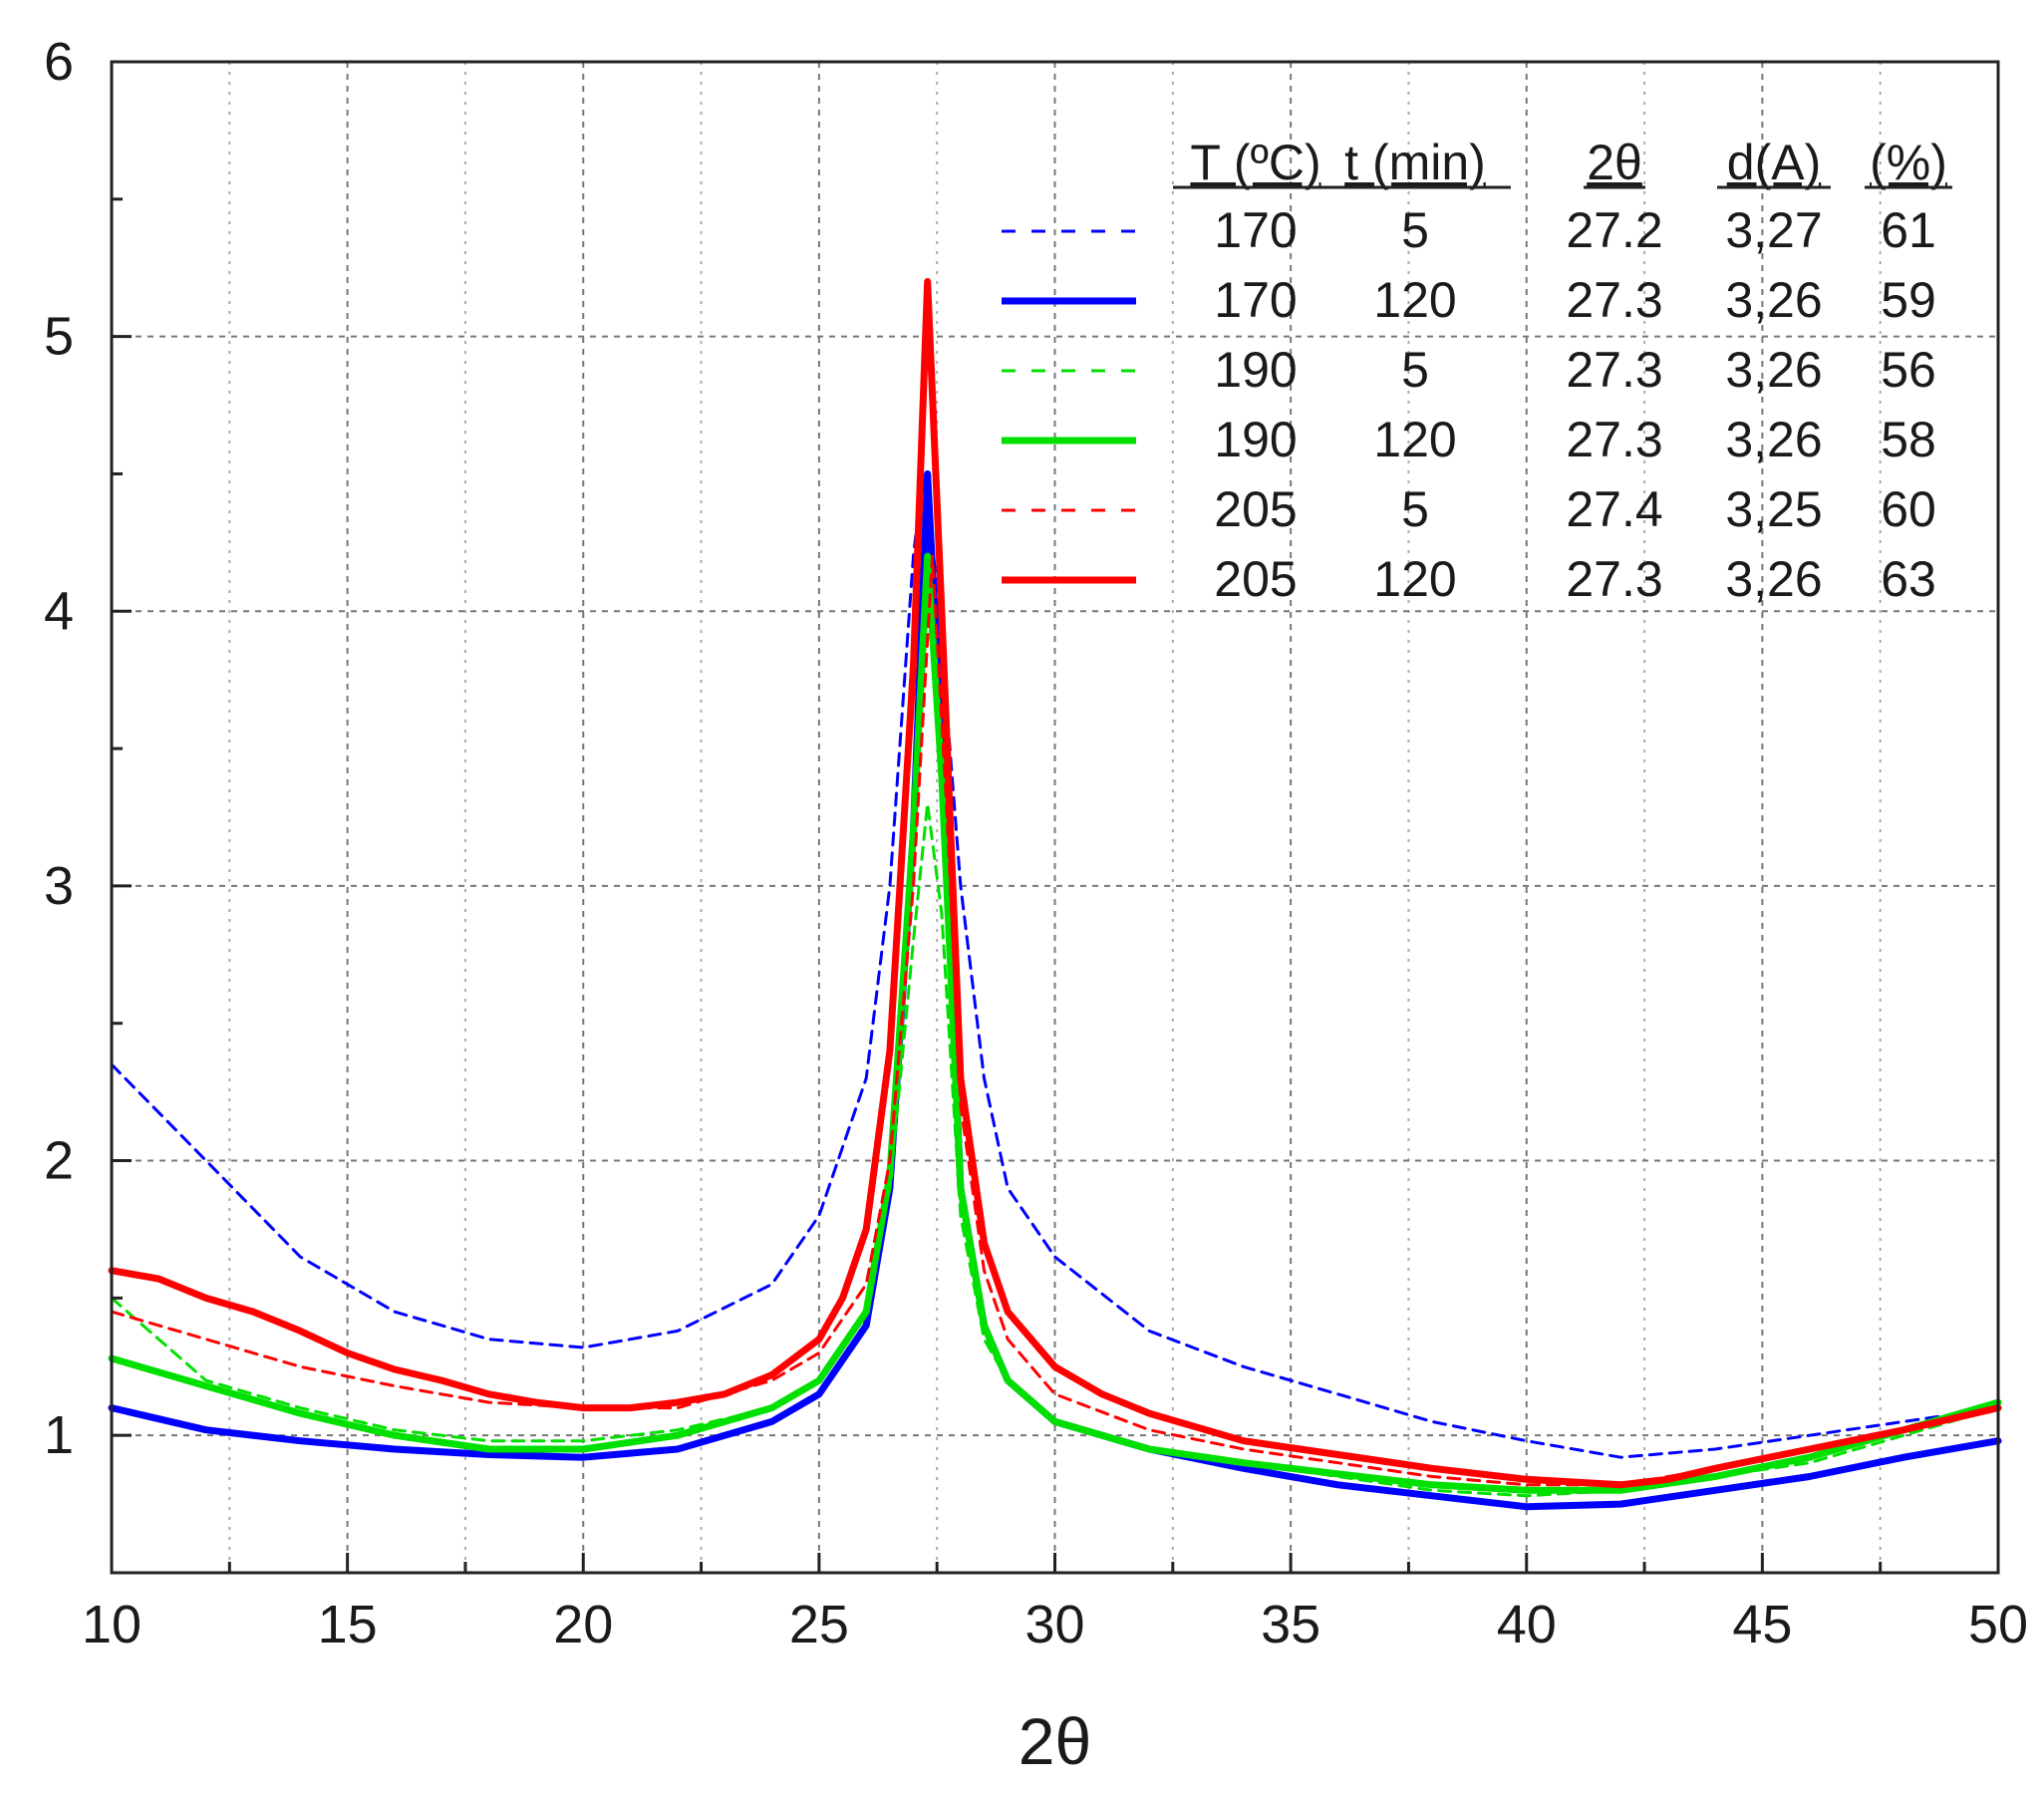 This screenshot has height=1793, width=2044. Describe the element at coordinates (59, 337) in the screenshot. I see `y-tick-label: 5` at that location.